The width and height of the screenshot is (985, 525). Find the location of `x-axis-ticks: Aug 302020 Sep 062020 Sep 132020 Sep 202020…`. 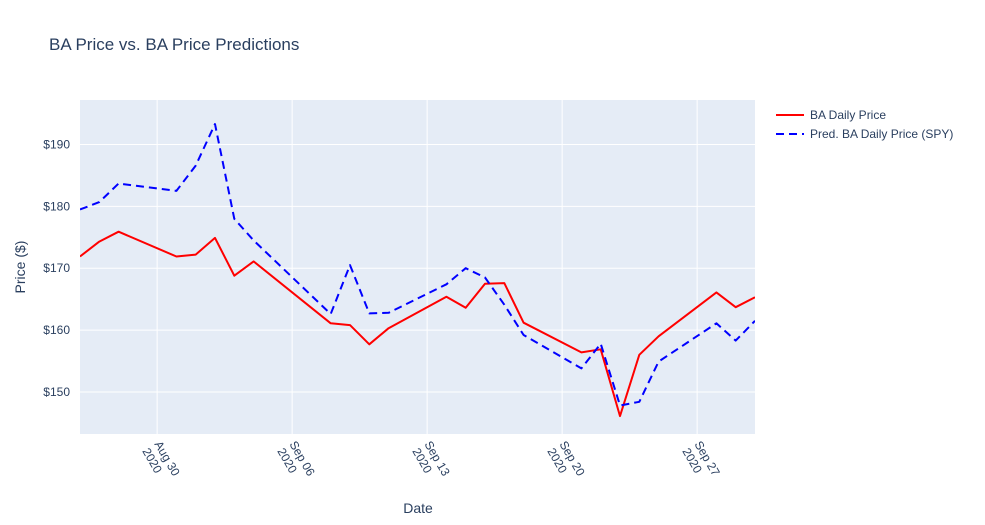

x-axis-ticks: Aug 302020 Sep 062020 Sep 132020 Sep 202020… is located at coordinates (430, 462).